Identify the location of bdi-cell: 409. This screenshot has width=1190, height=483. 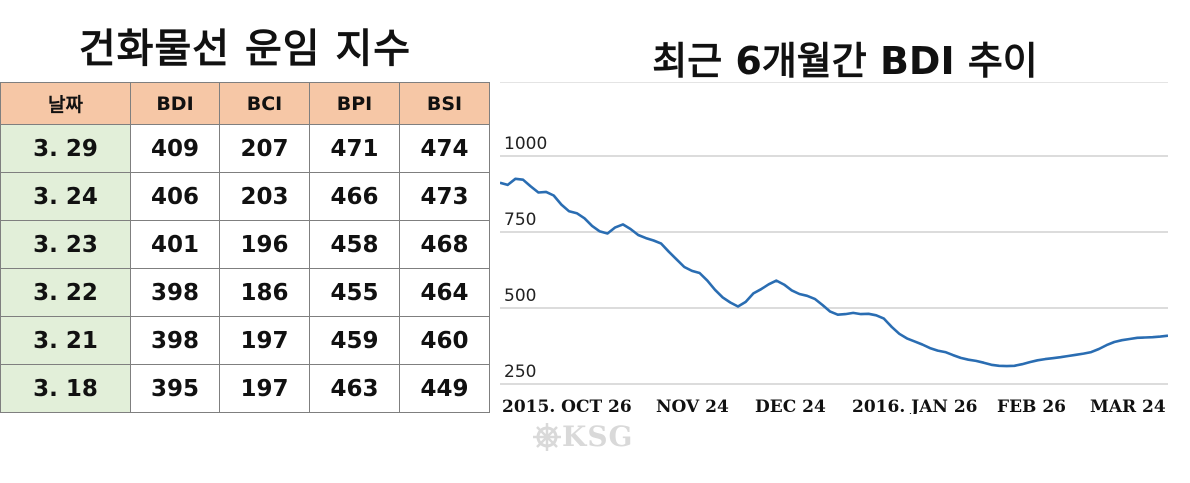
(175, 148).